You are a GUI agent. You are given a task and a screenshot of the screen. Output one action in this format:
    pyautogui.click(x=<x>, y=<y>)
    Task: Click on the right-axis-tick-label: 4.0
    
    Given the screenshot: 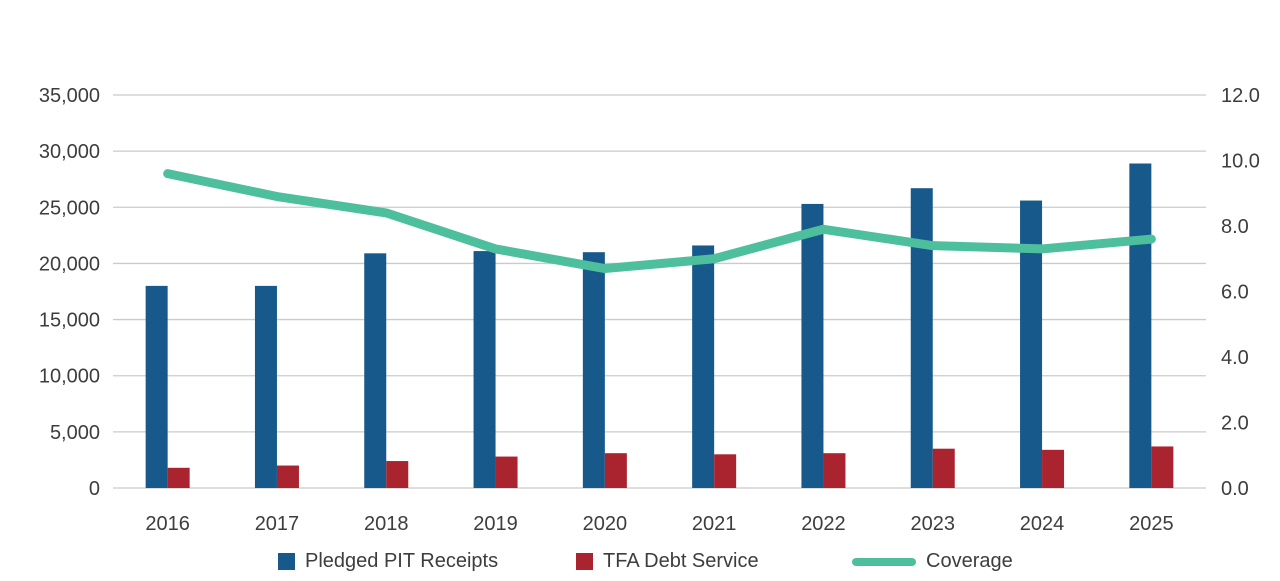 What is the action you would take?
    pyautogui.click(x=1235, y=358)
    